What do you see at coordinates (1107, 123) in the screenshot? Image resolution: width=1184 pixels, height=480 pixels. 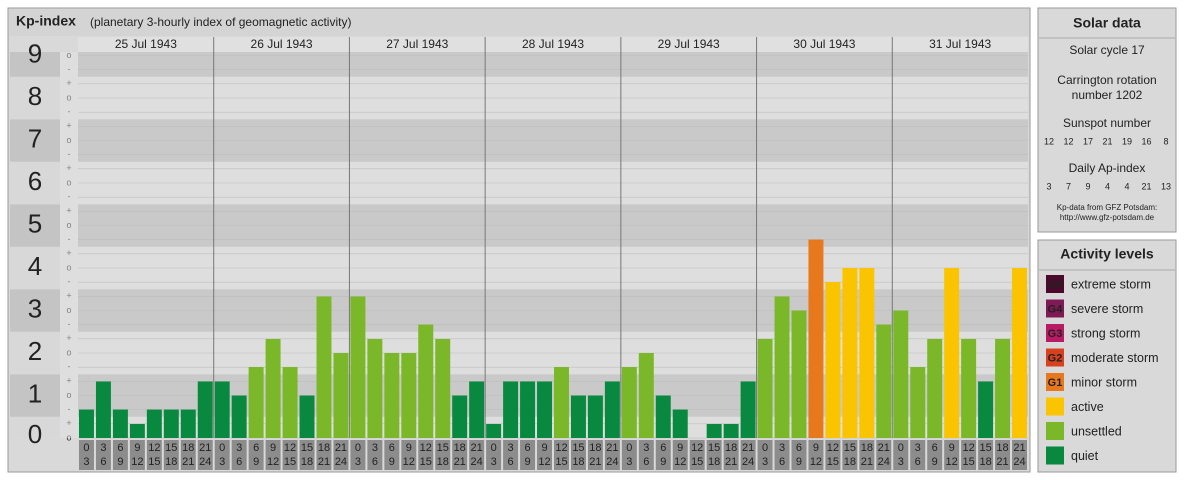 I see `sunspot-title: Sunspot number` at bounding box center [1107, 123].